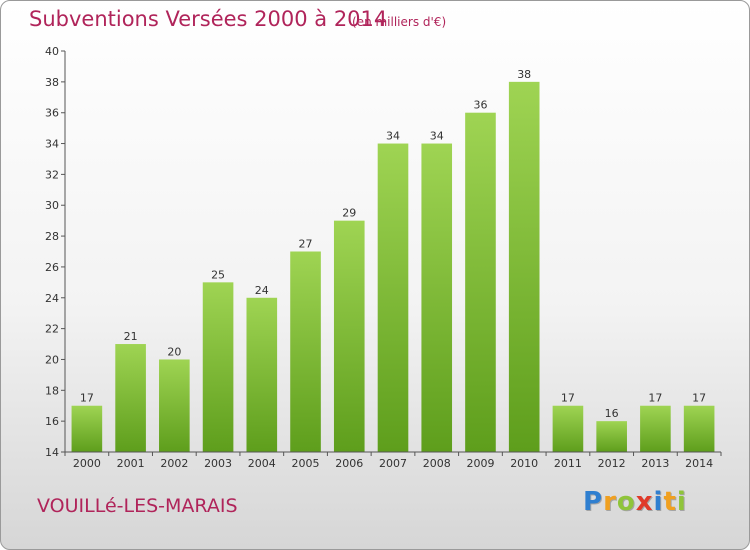  What do you see at coordinates (437, 463) in the screenshot?
I see `x-tick-label: 2008` at bounding box center [437, 463].